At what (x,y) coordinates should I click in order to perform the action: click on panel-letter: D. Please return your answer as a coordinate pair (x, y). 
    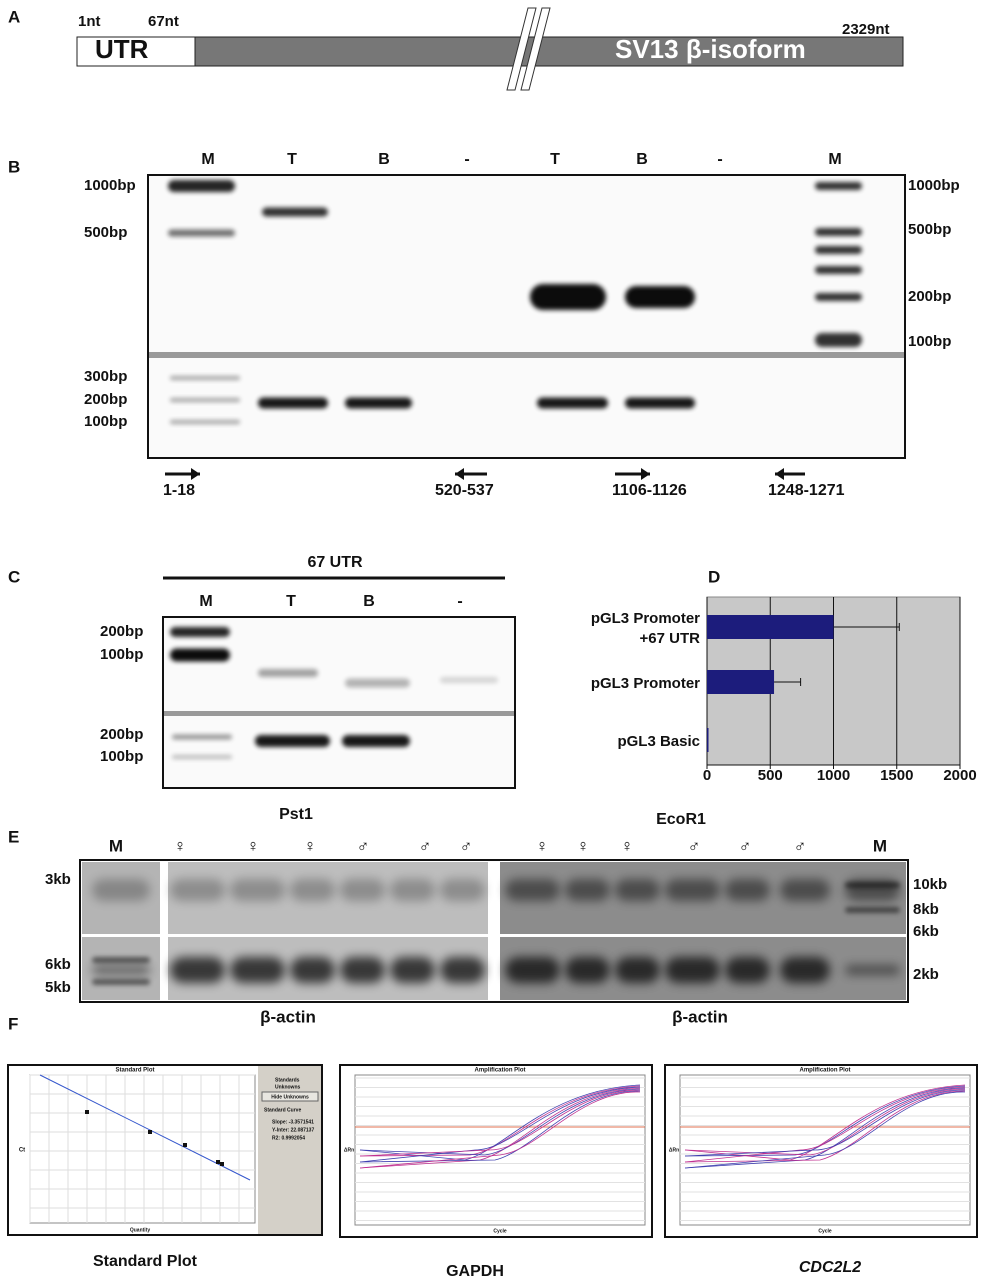
    Looking at the image, I should click on (714, 576).